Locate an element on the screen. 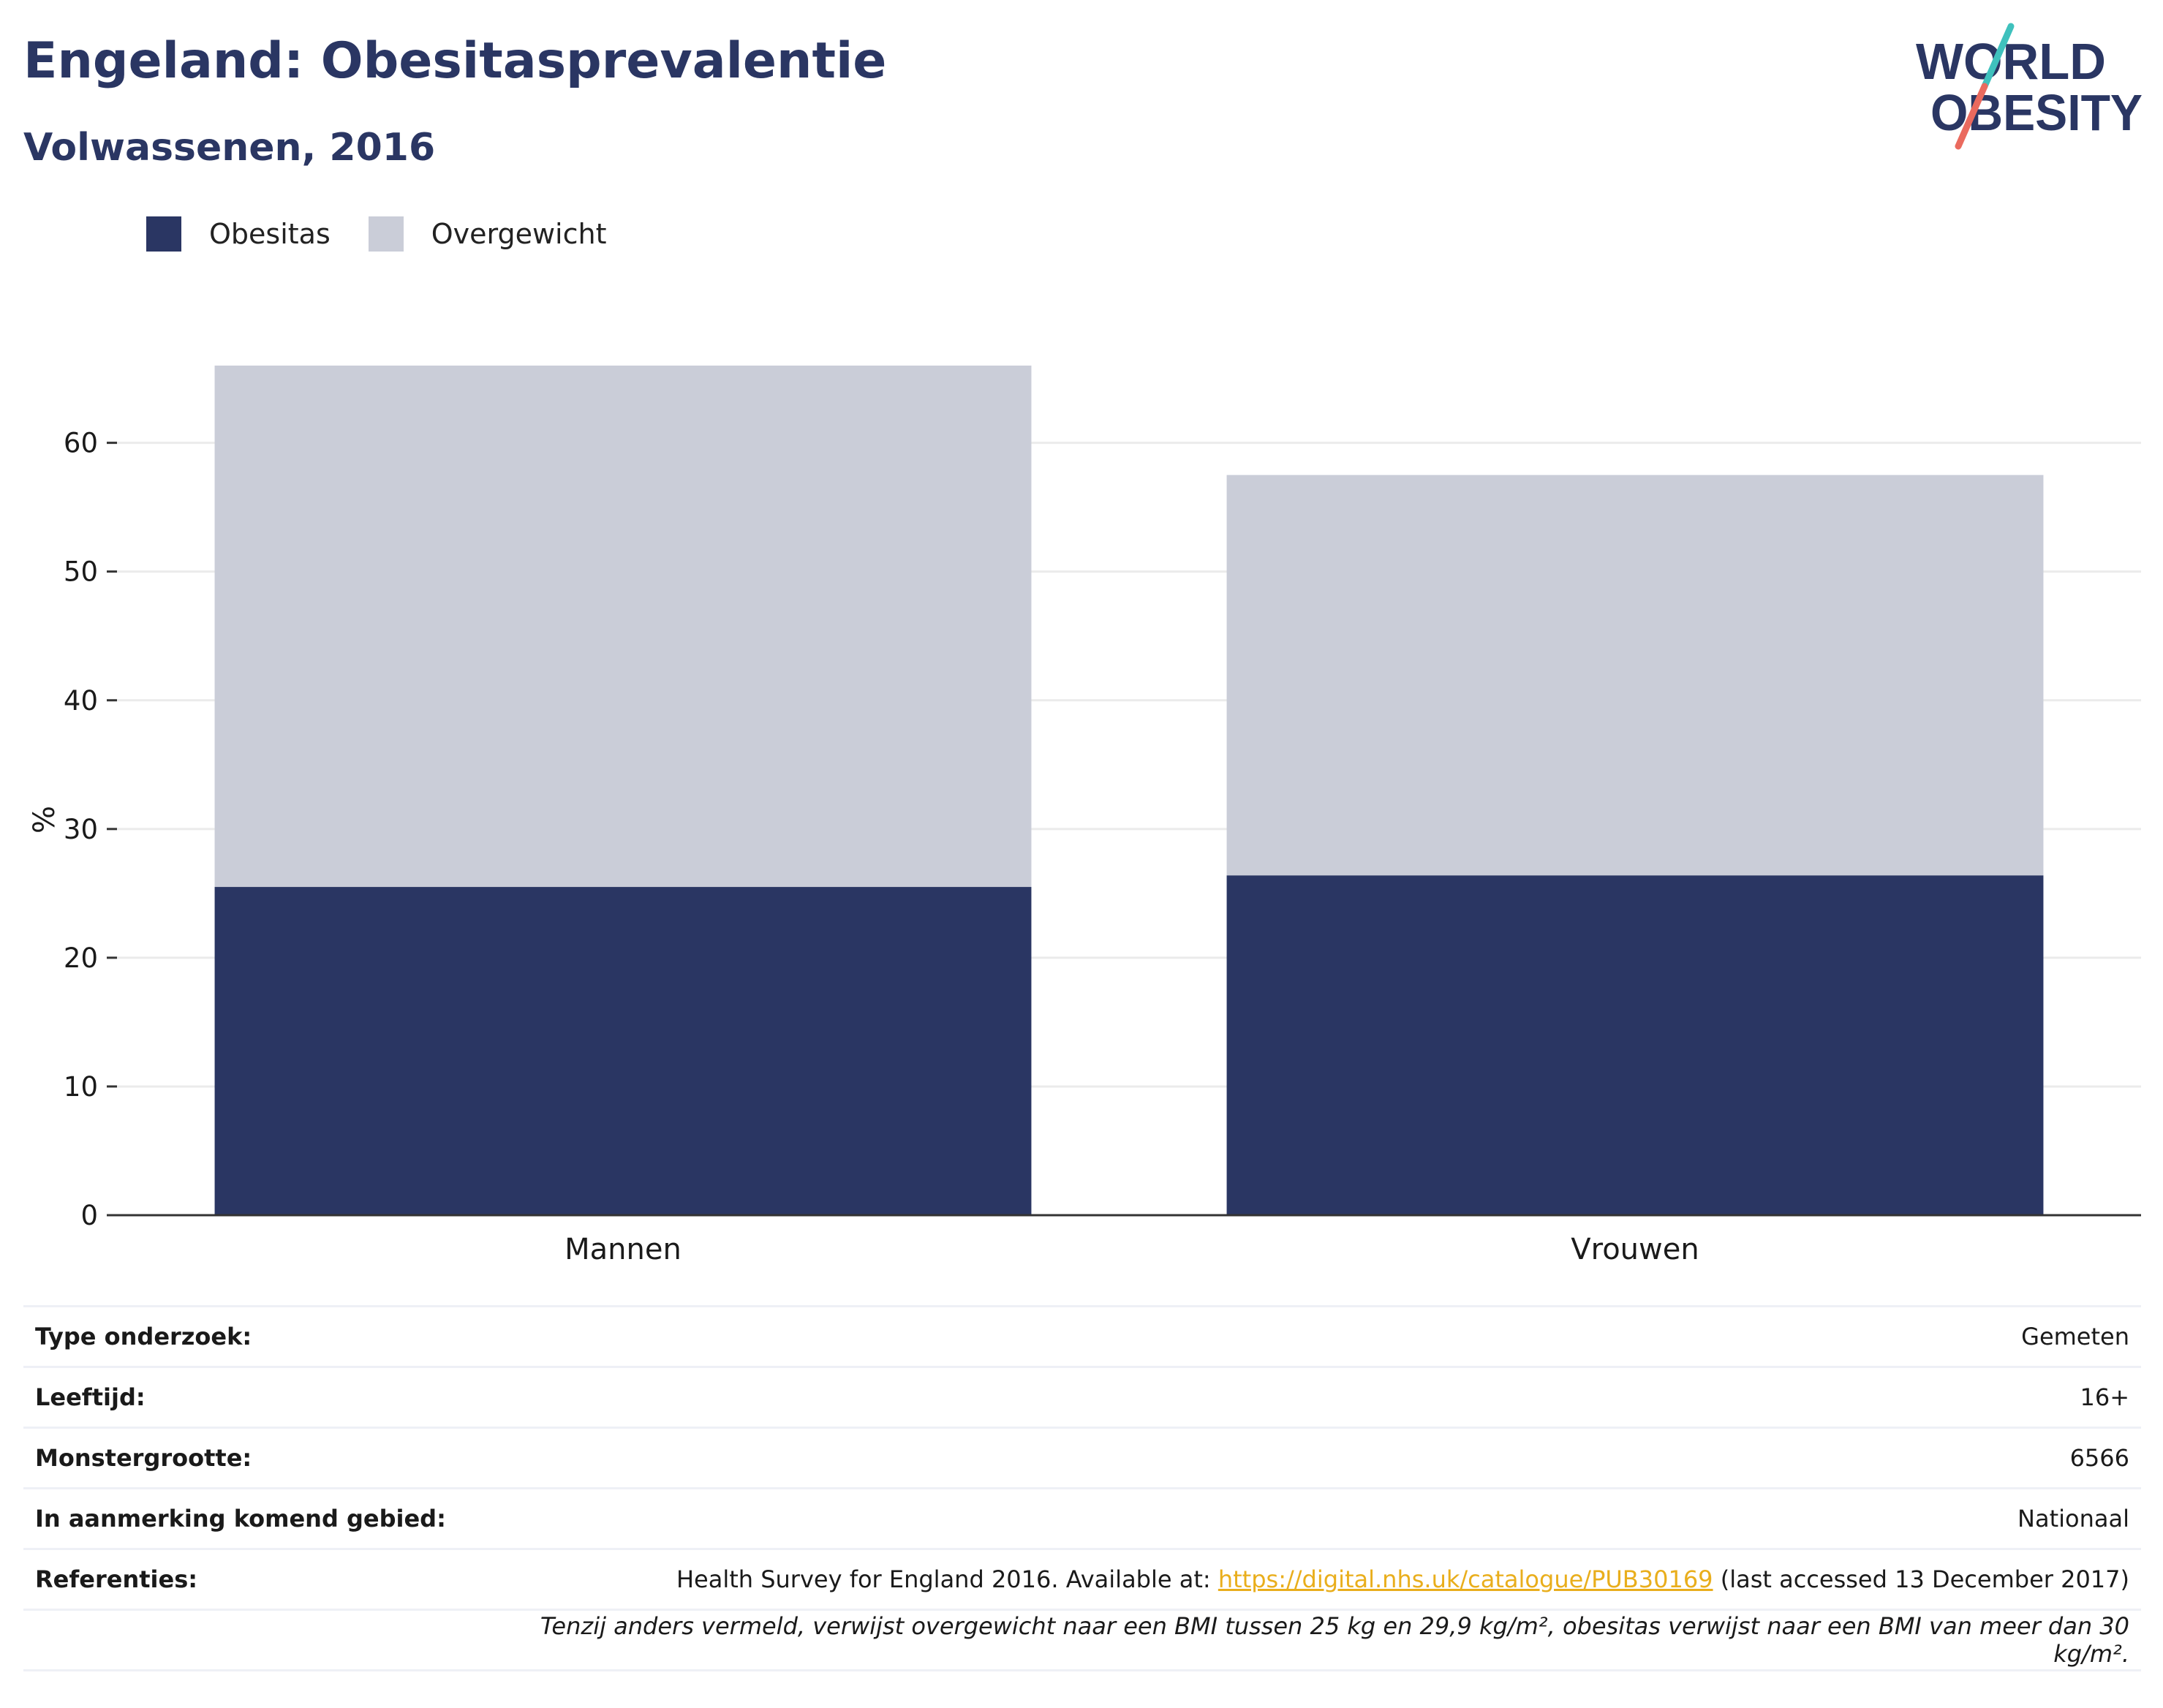 This screenshot has height=1708, width=2163. info-label: Type onderzoek: is located at coordinates (240, 1336).